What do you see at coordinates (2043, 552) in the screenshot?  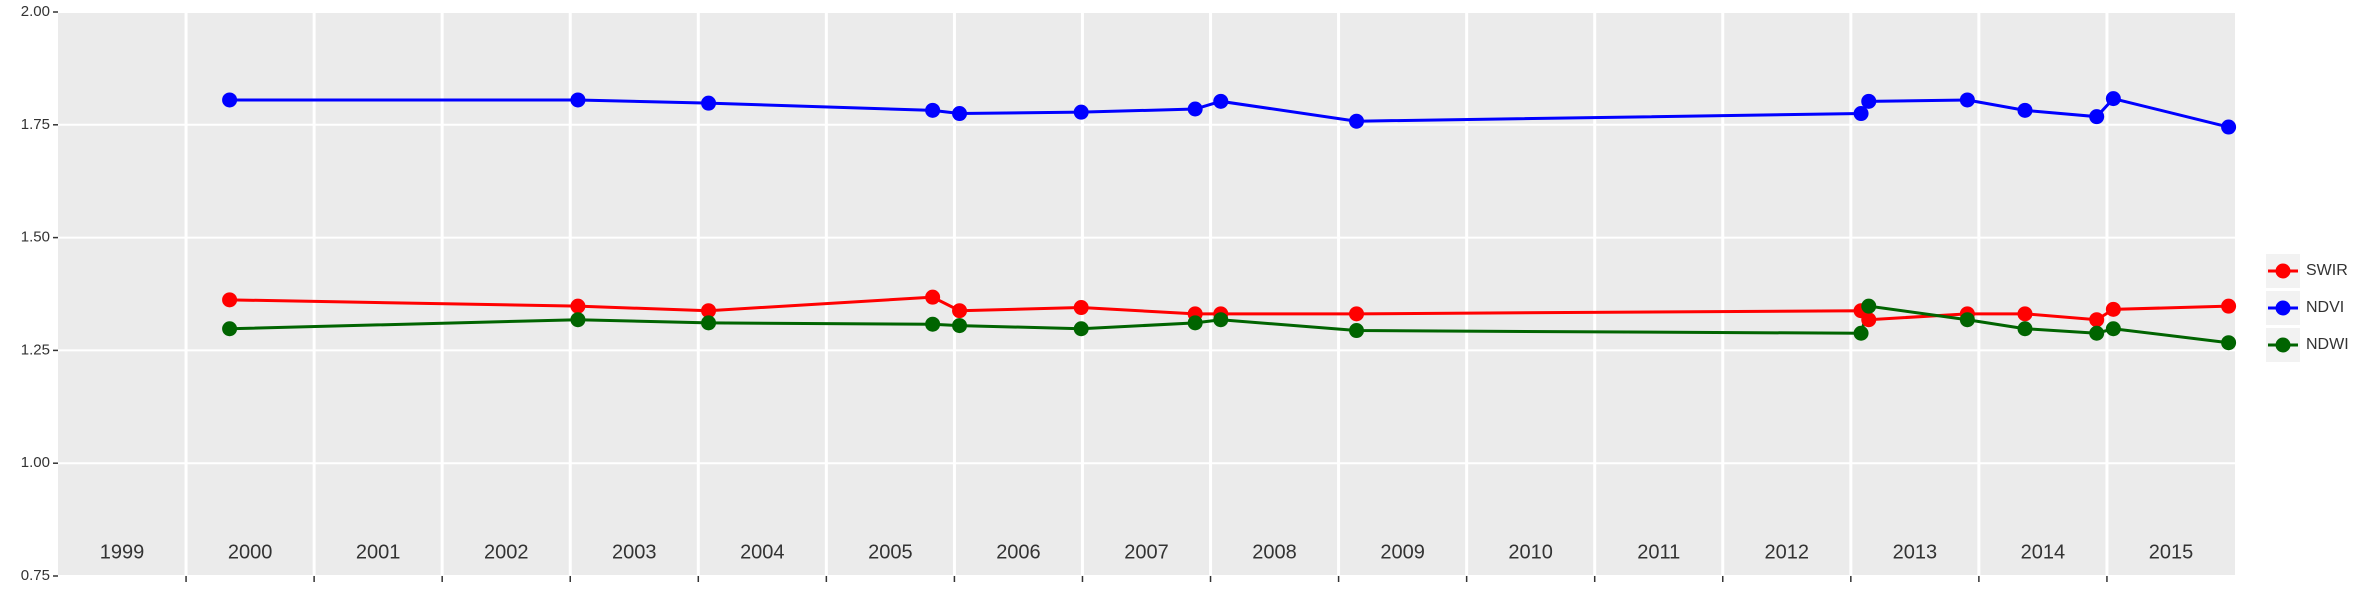 I see `year-label: 2014` at bounding box center [2043, 552].